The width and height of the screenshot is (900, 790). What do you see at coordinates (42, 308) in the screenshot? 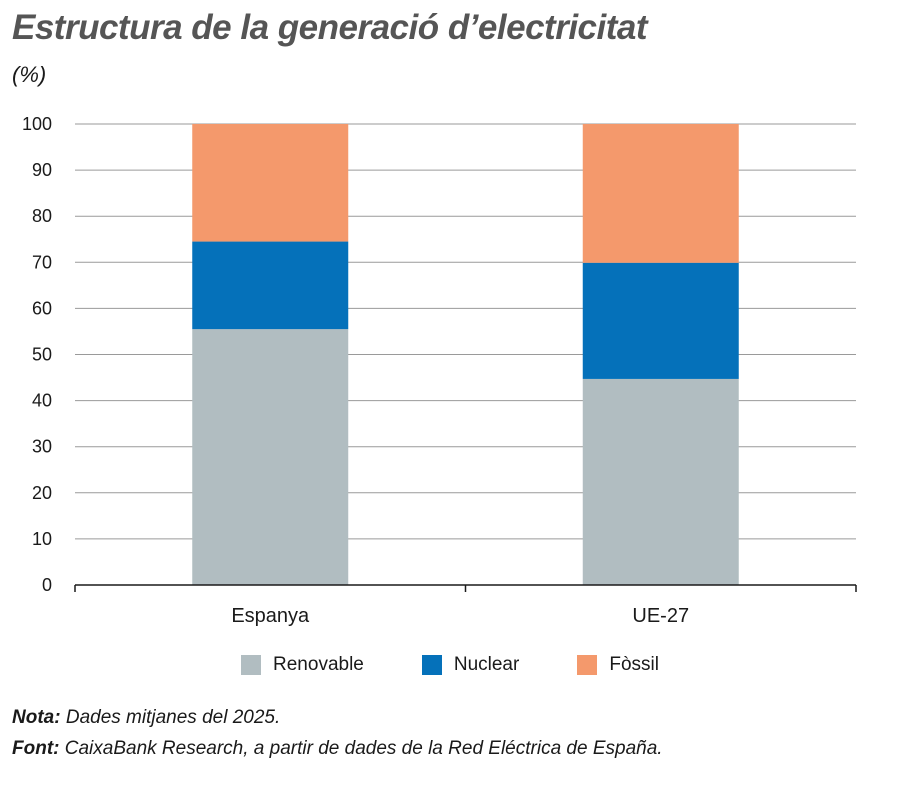
I see `y-tick-label: 60` at bounding box center [42, 308].